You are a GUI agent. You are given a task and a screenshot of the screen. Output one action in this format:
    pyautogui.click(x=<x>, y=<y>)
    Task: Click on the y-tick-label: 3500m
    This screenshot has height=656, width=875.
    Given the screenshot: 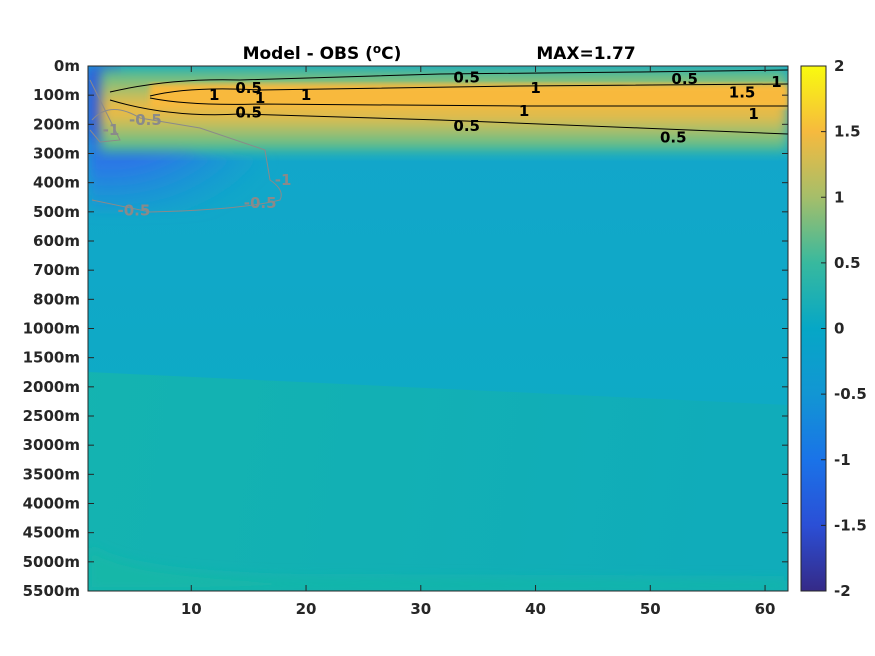 What is the action you would take?
    pyautogui.click(x=51, y=474)
    